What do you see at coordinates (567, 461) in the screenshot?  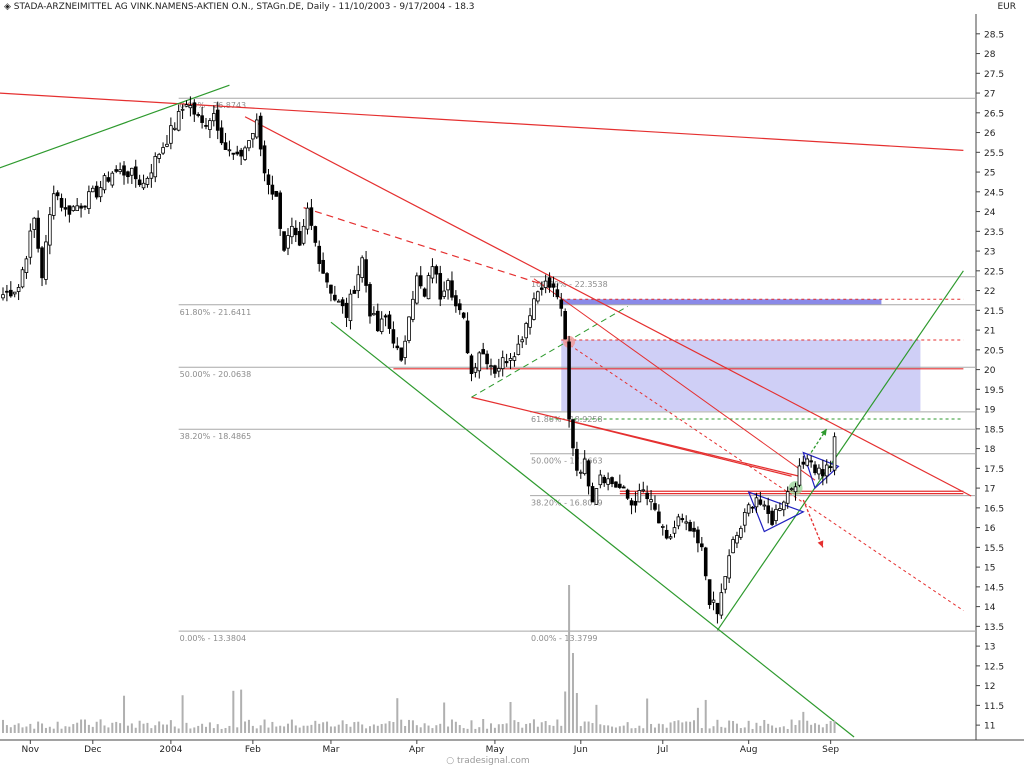 I see `fib-level-label: 50.00% - 17.8663` at bounding box center [567, 461].